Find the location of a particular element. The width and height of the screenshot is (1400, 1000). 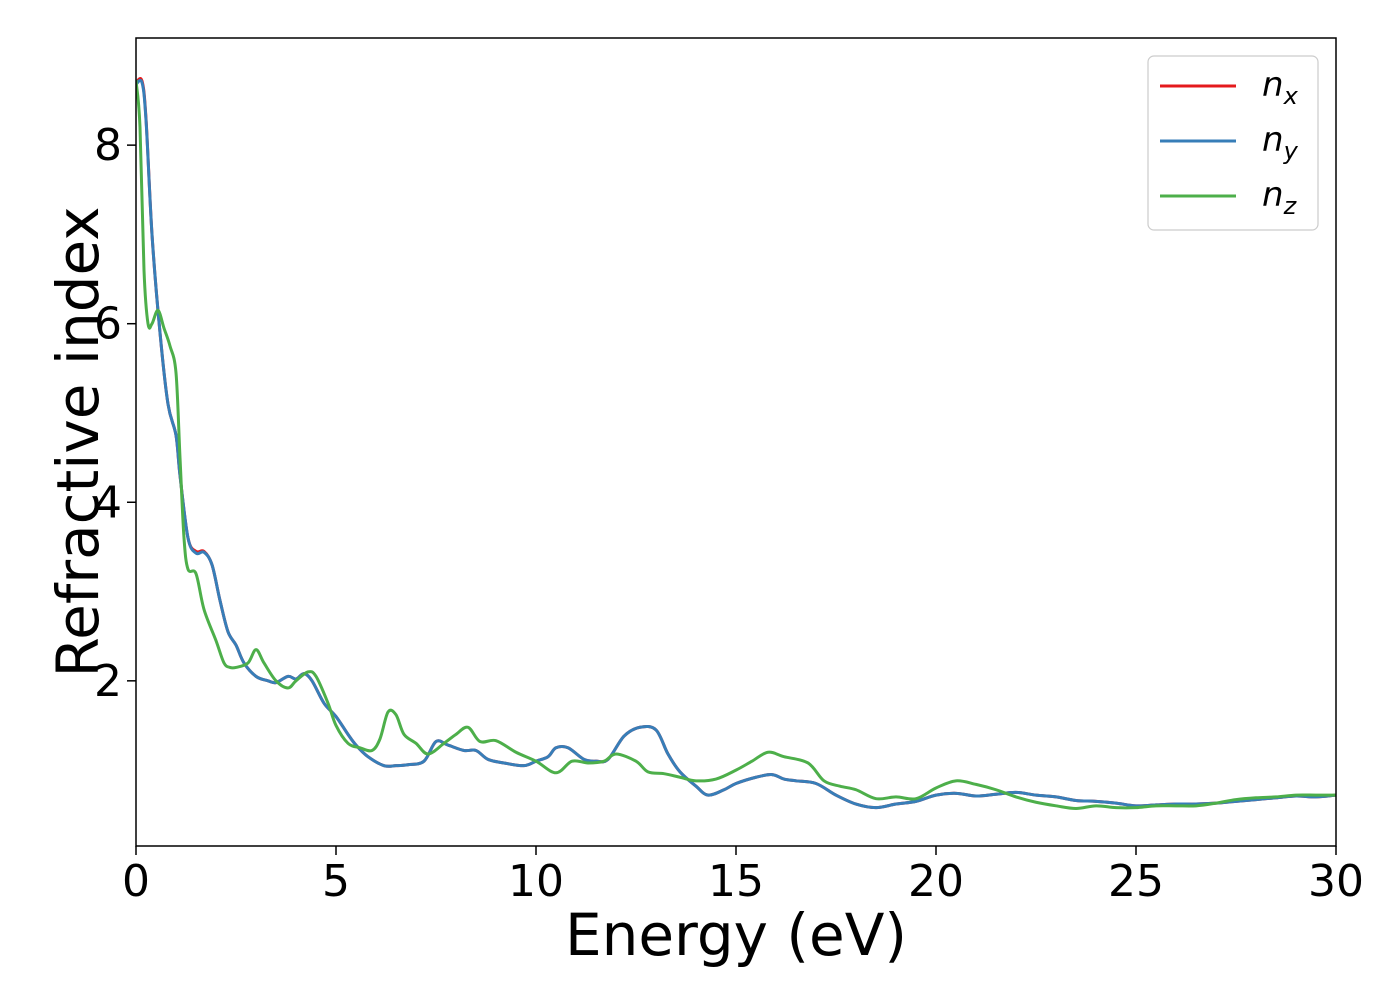

x-tick-label: 10 is located at coordinates (536, 881).